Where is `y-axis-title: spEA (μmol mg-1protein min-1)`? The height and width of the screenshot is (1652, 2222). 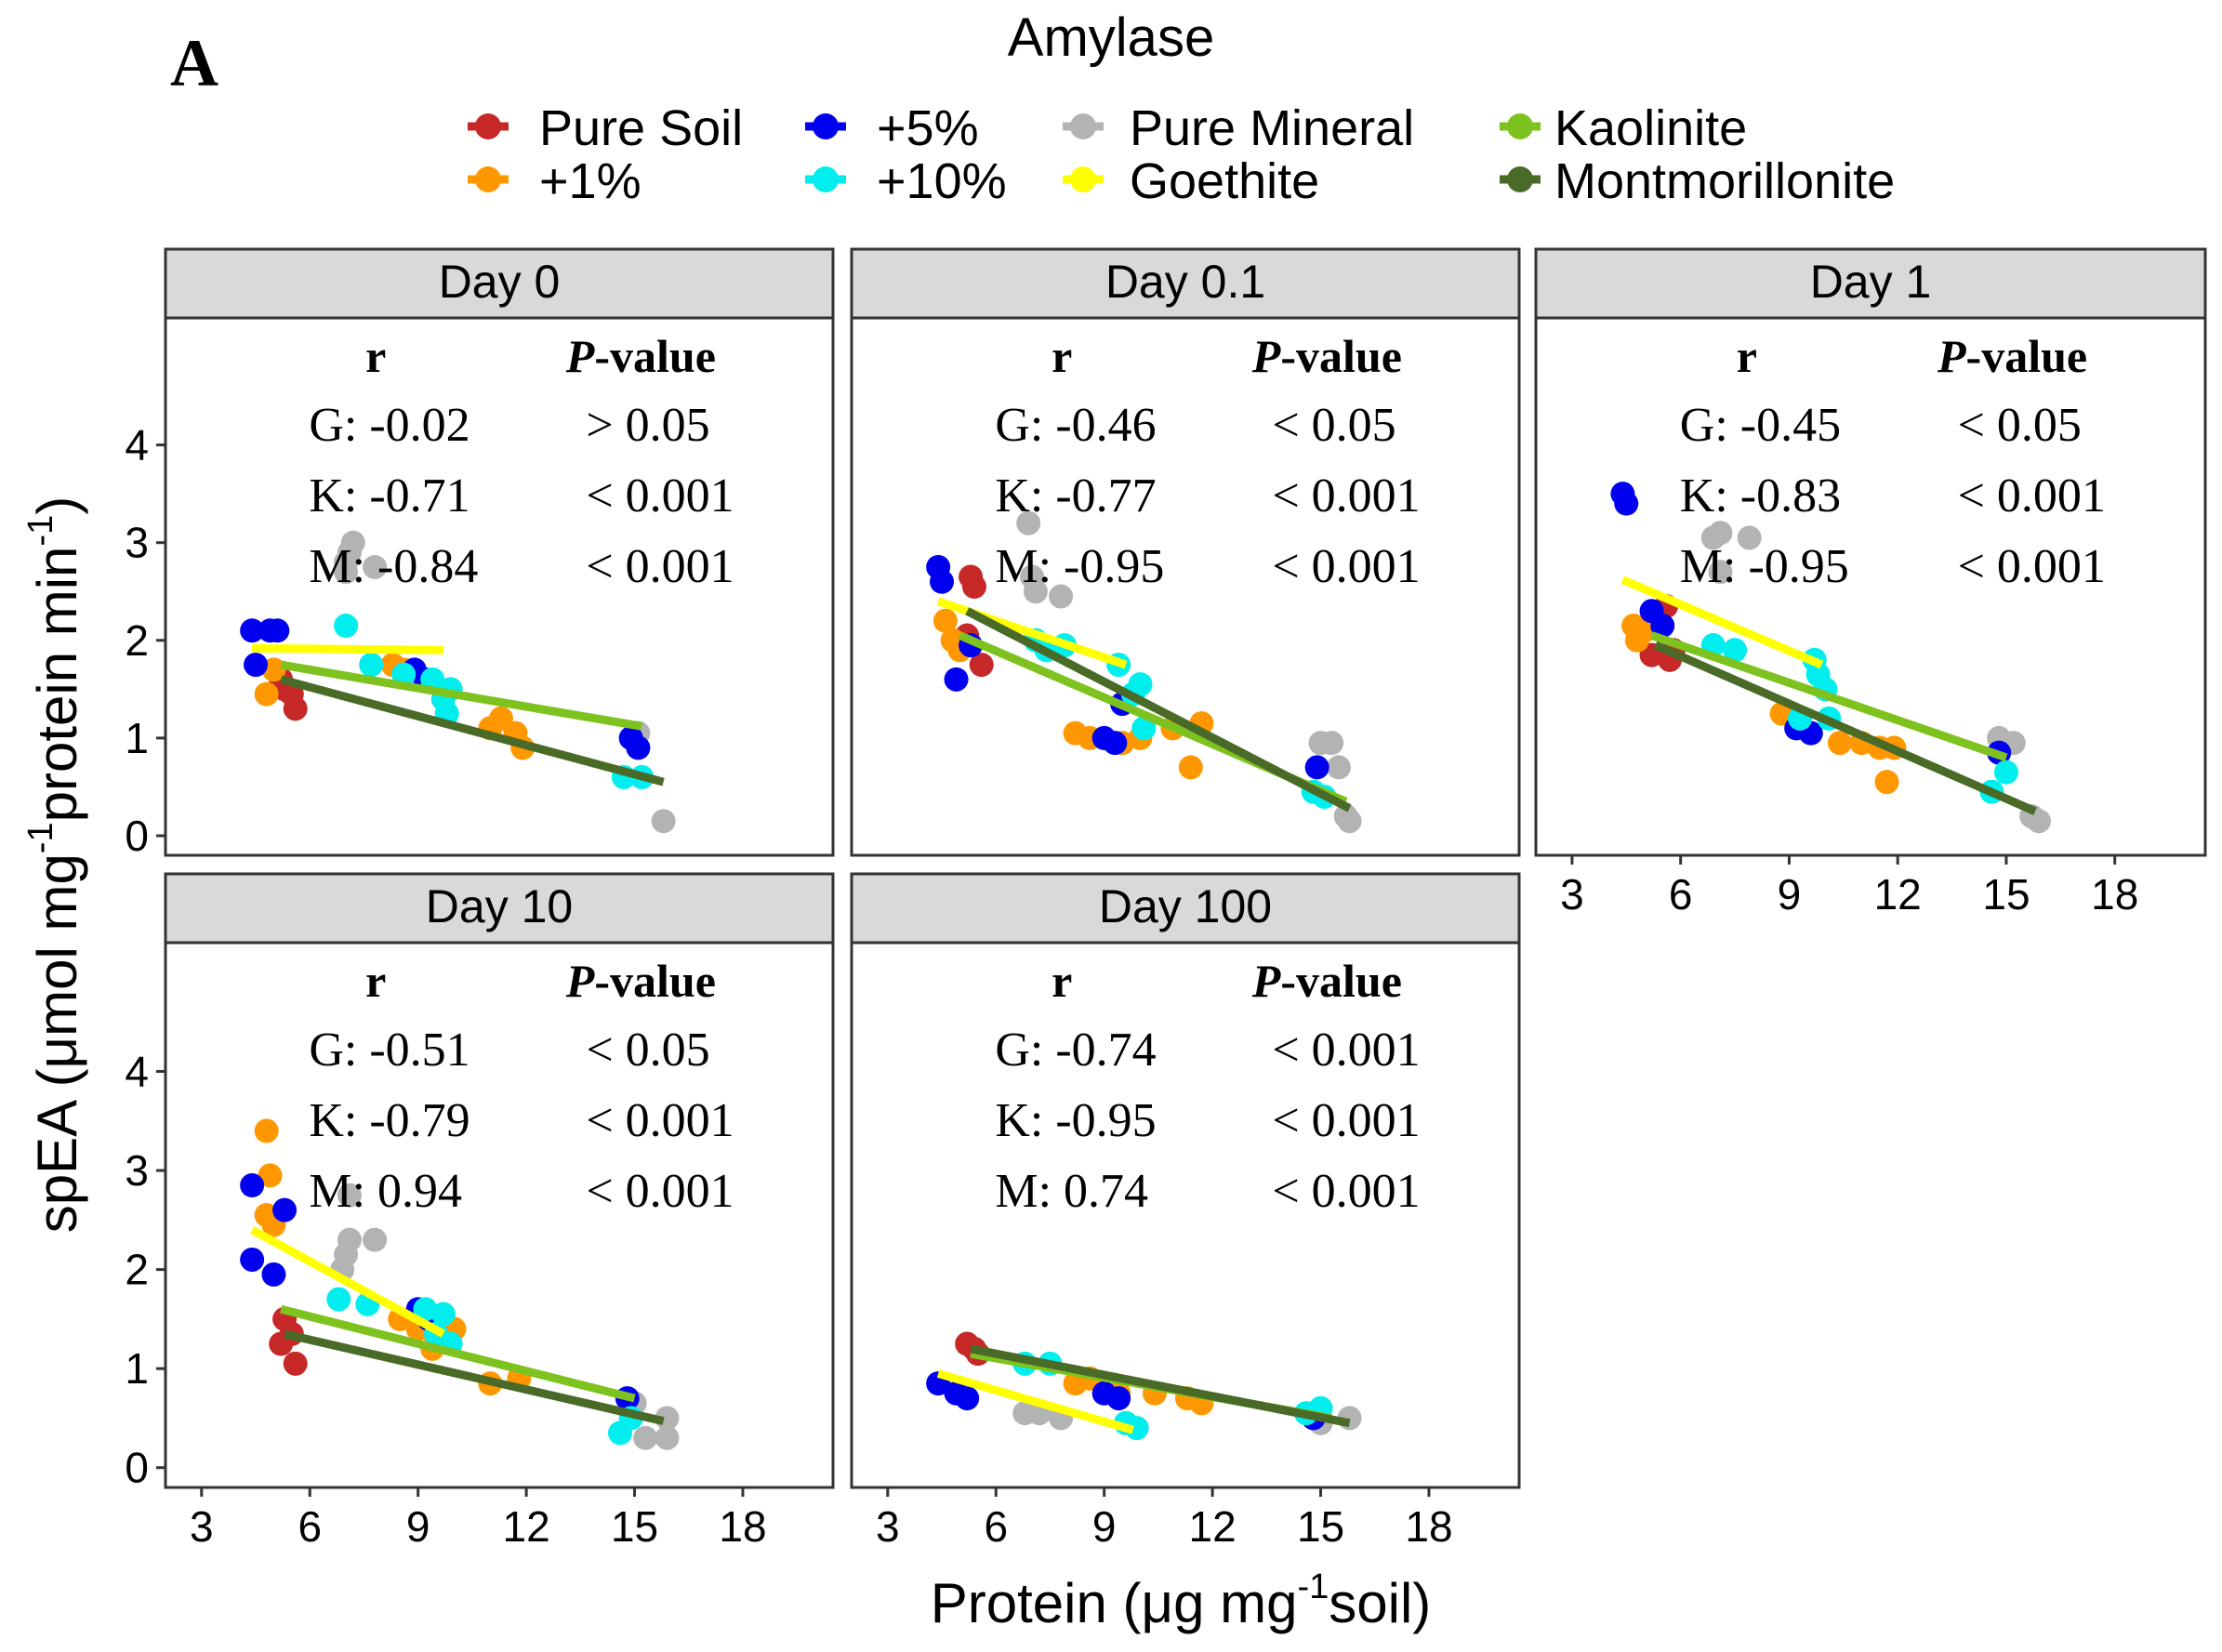 y-axis-title: spEA (μmol mg-1protein min-1) is located at coordinates (54, 864).